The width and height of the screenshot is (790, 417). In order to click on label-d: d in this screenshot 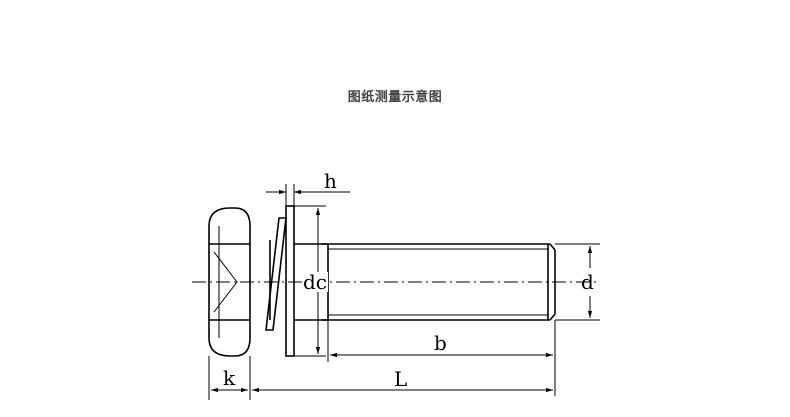, I will do `click(587, 282)`.